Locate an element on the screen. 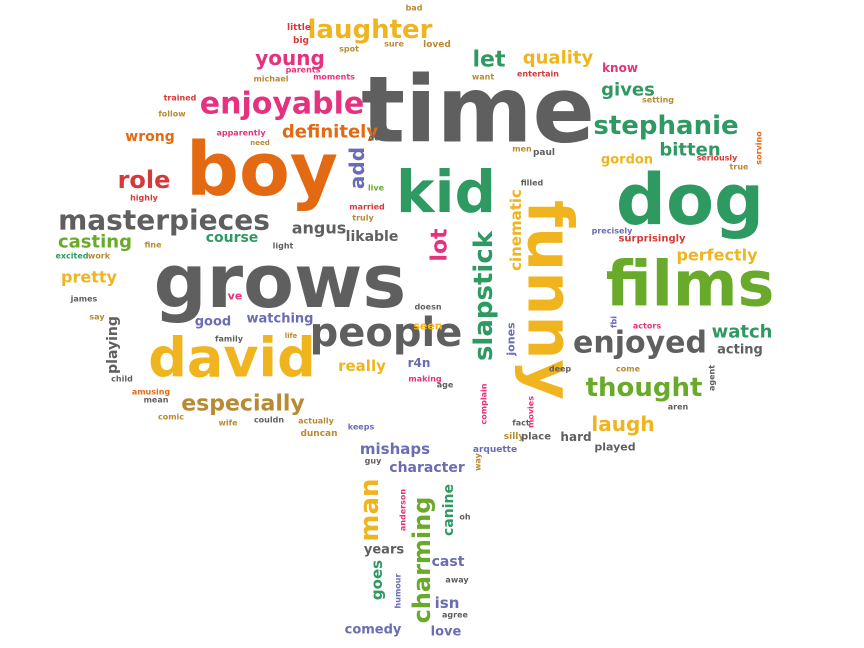  word-away: away is located at coordinates (457, 580).